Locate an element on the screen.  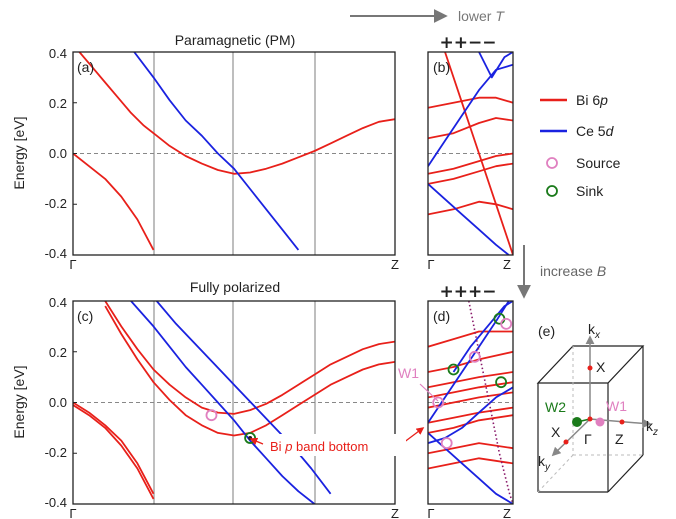
panel-d-xtick: Γ is located at coordinates (430, 512).